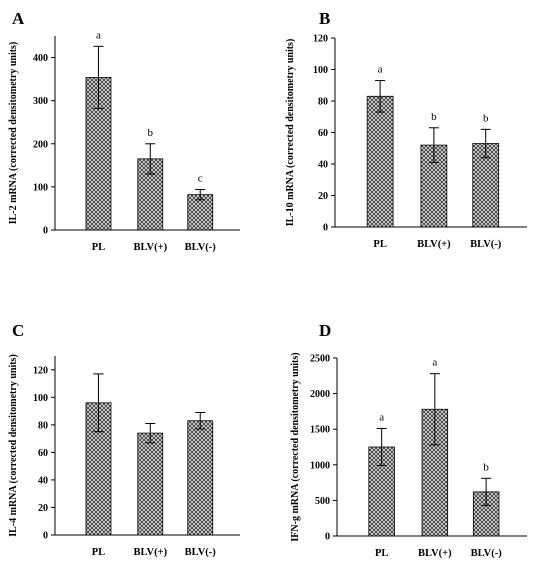 Image resolution: width=548 pixels, height=568 pixels. I want to click on panel-letter: D, so click(325, 330).